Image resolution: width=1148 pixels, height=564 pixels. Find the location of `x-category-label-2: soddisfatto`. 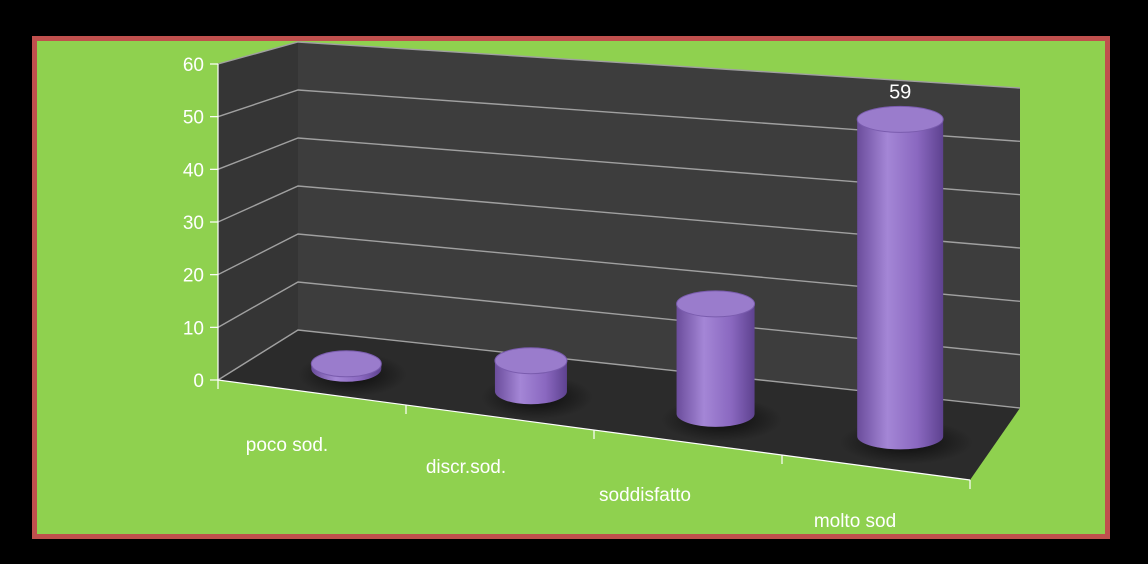

x-category-label-2: soddisfatto is located at coordinates (645, 495).